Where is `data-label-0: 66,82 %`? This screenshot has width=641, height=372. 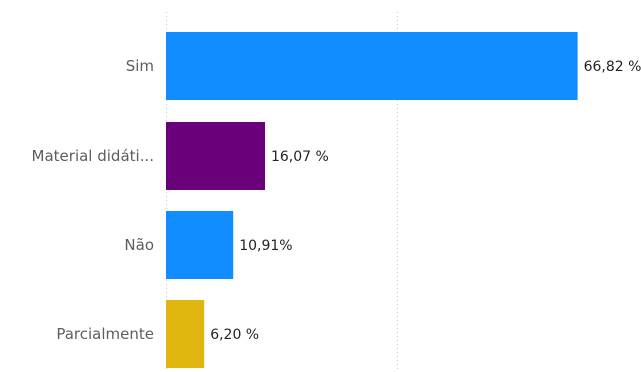
data-label-0: 66,82 % is located at coordinates (612, 67).